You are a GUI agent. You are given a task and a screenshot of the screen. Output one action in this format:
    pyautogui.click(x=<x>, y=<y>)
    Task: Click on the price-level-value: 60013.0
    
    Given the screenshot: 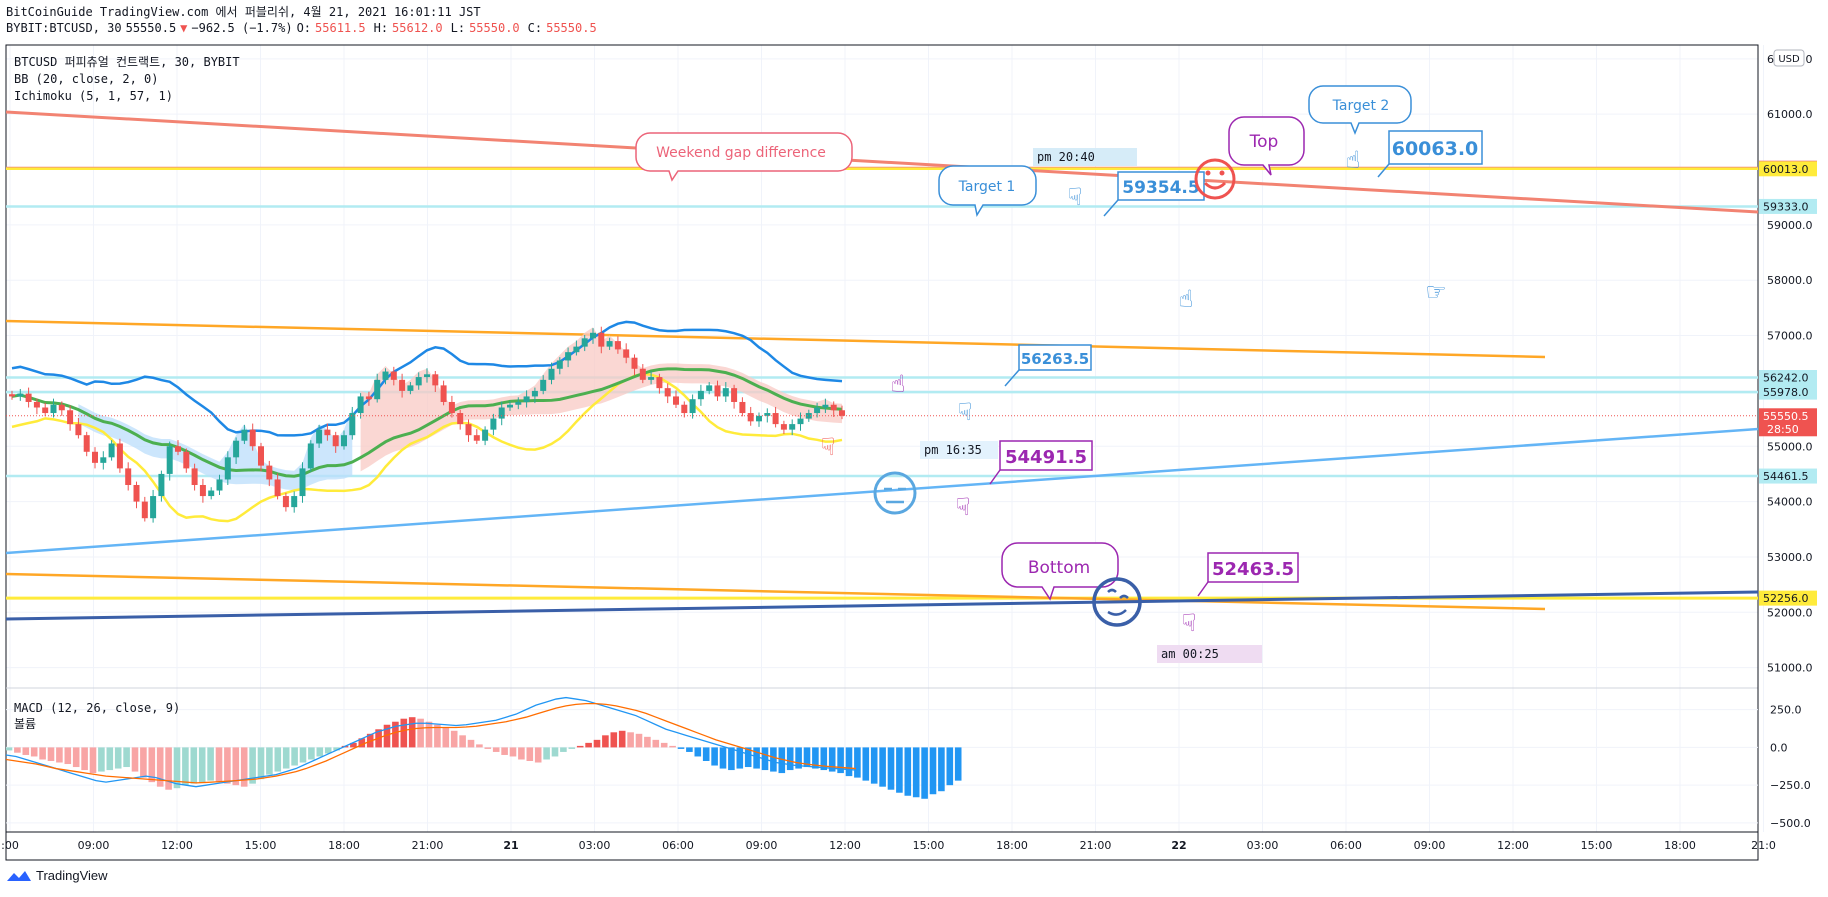 What is the action you would take?
    pyautogui.click(x=1786, y=169)
    